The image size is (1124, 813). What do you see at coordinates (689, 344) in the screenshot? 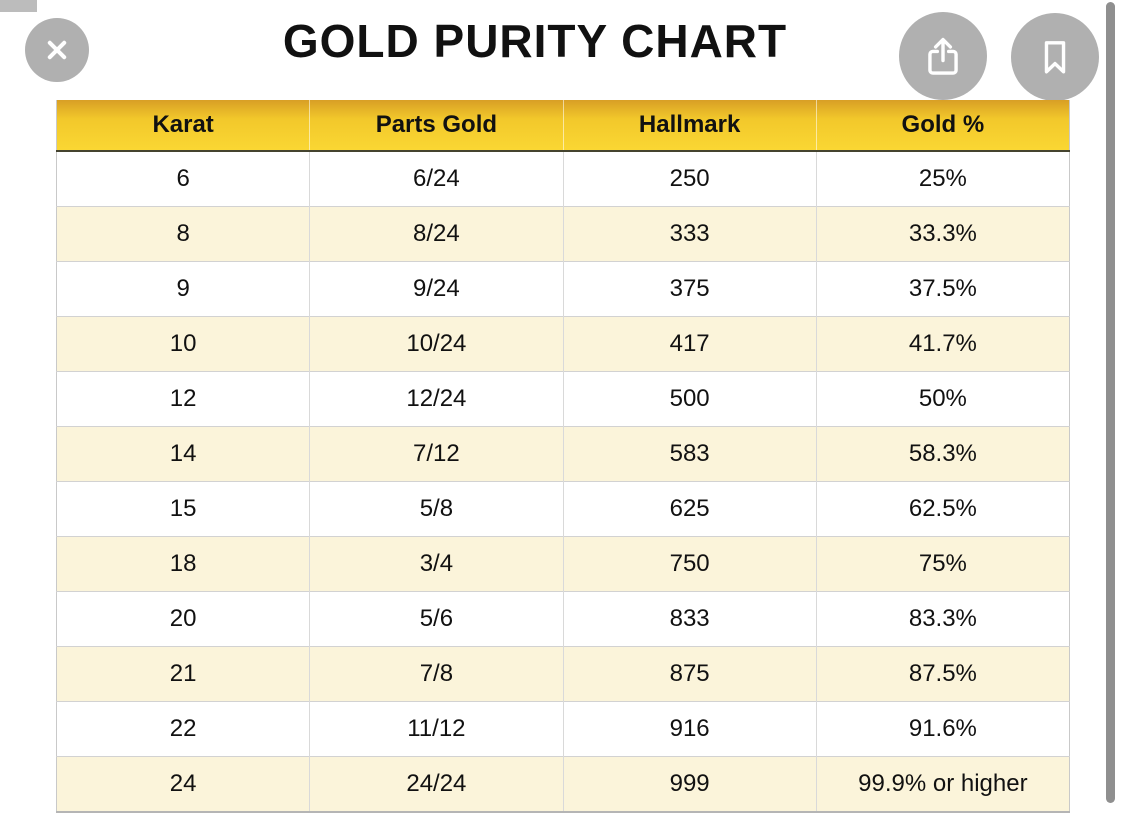
I see `table-cell: 417` at bounding box center [689, 344].